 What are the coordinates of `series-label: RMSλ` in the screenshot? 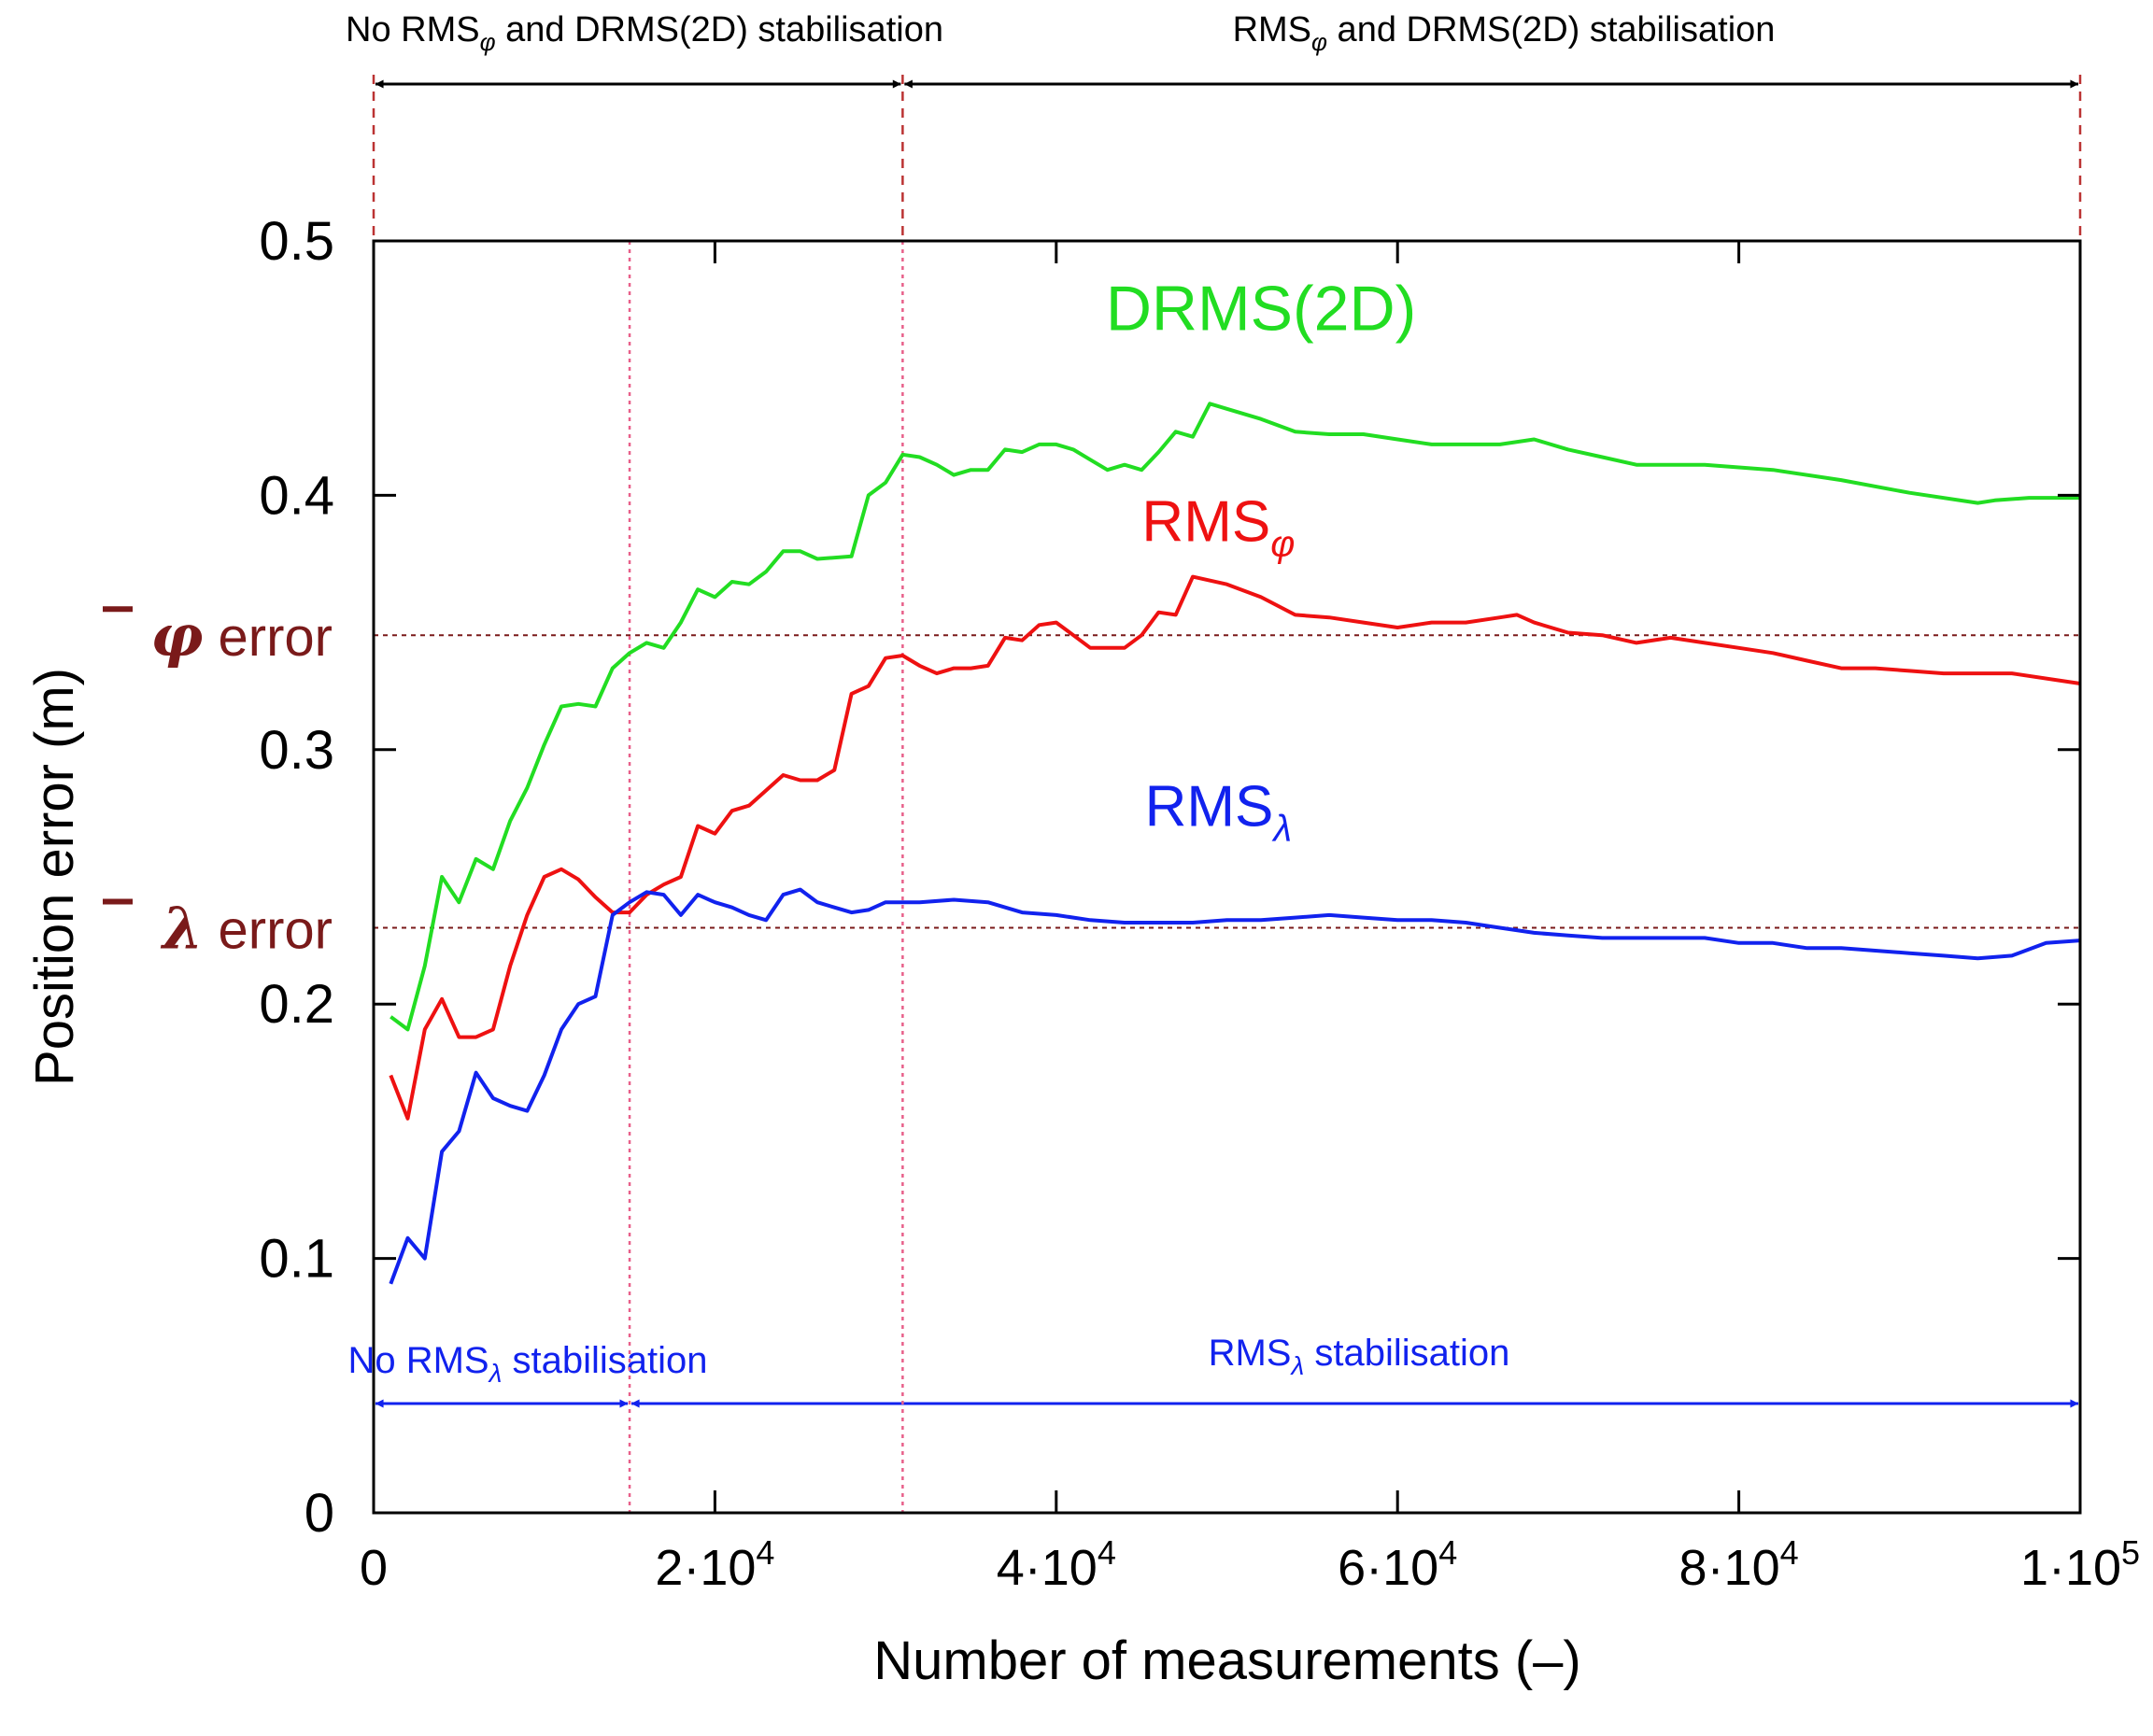 It's located at (1218, 812).